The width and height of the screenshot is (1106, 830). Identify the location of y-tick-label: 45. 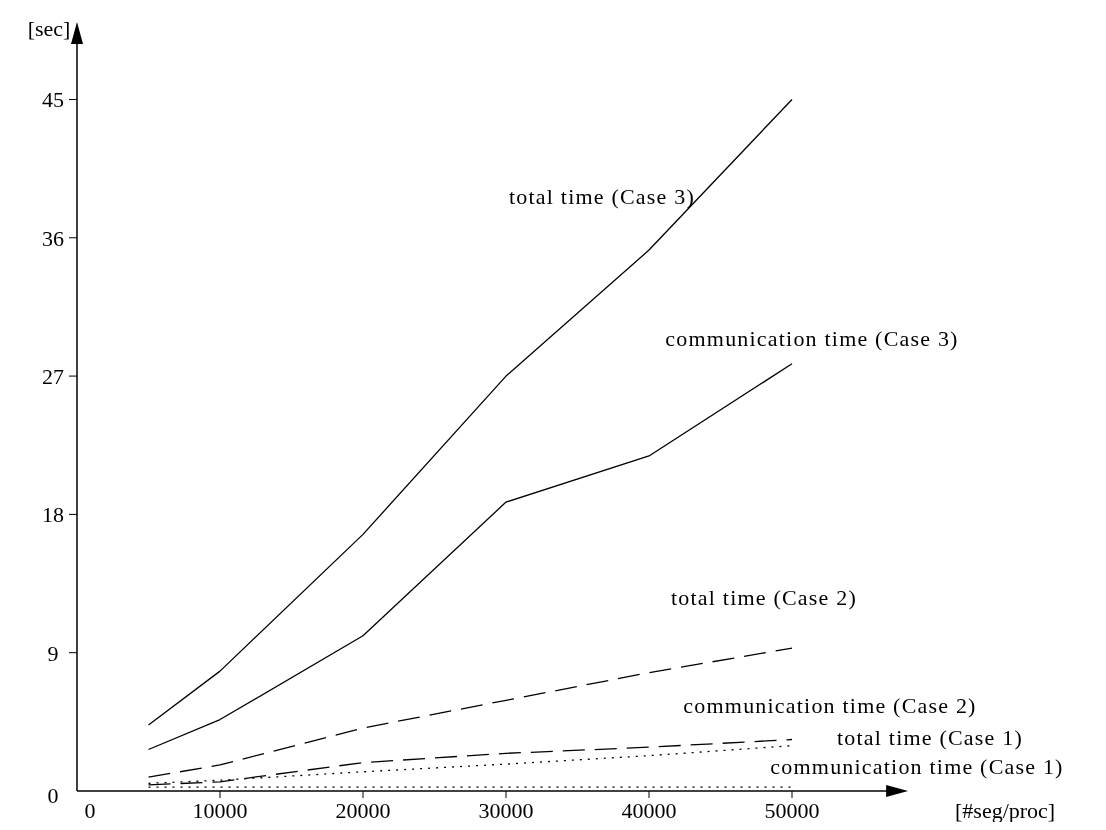
(53, 100).